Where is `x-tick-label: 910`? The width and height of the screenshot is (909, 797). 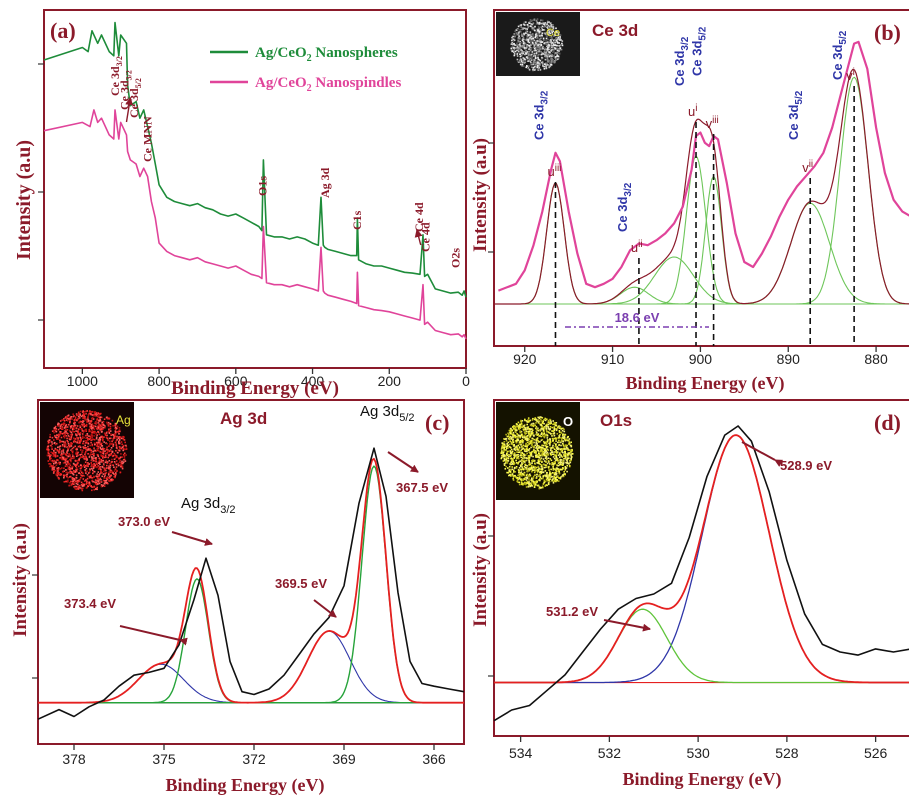
x-tick-label: 910 is located at coordinates (613, 359).